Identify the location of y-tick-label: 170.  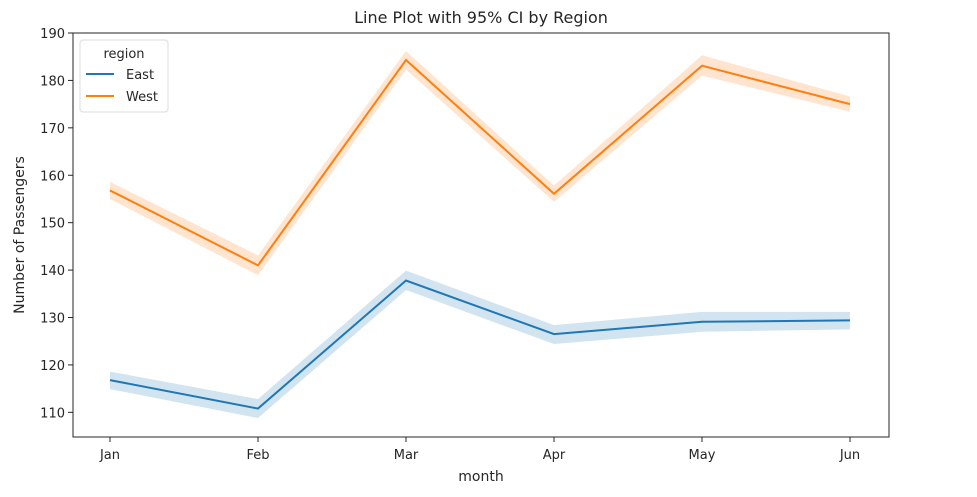
(52, 129).